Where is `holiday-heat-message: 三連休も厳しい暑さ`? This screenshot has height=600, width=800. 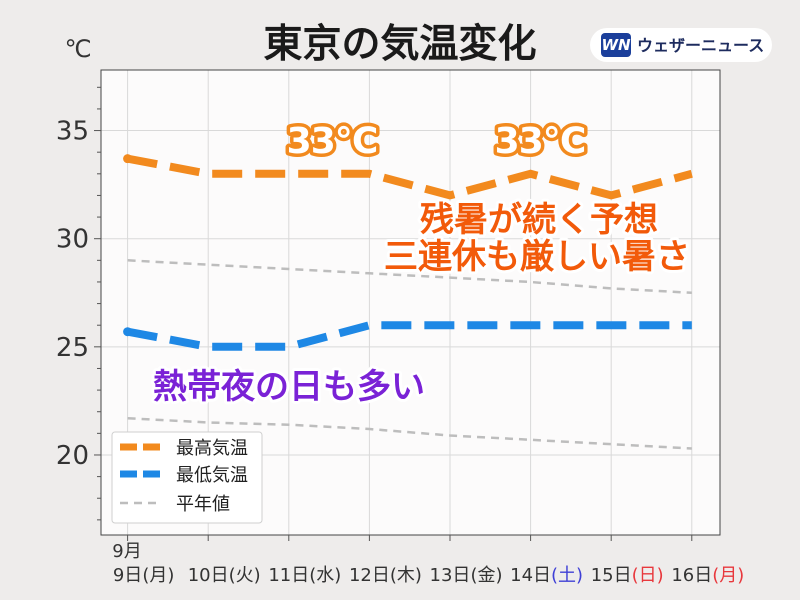 holiday-heat-message: 三連休も厳しい暑さ is located at coordinates (537, 257).